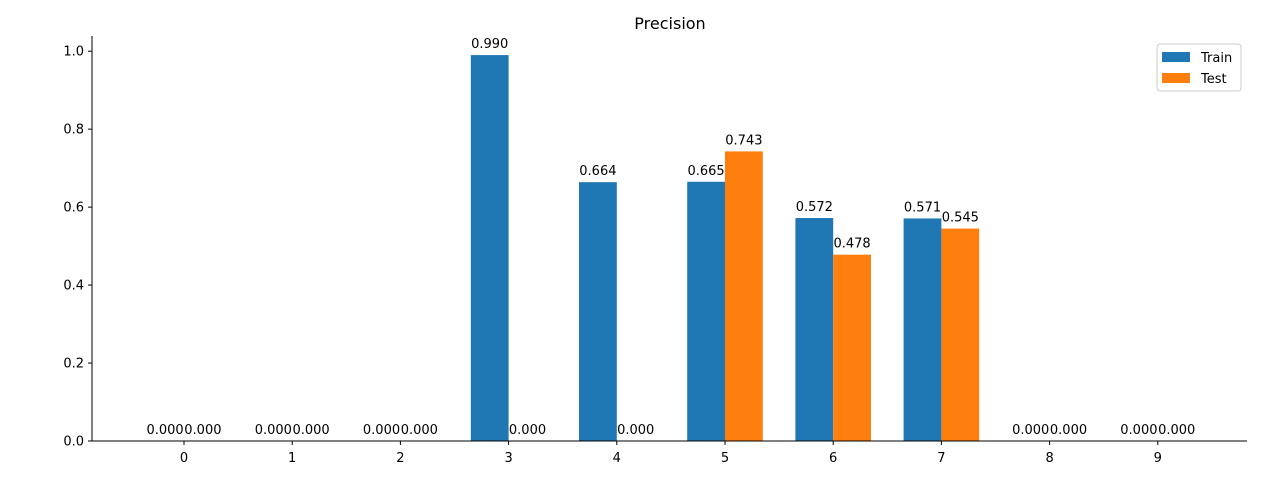 The width and height of the screenshot is (1277, 484). What do you see at coordinates (419, 430) in the screenshot?
I see `data-label-test-2: 0.000` at bounding box center [419, 430].